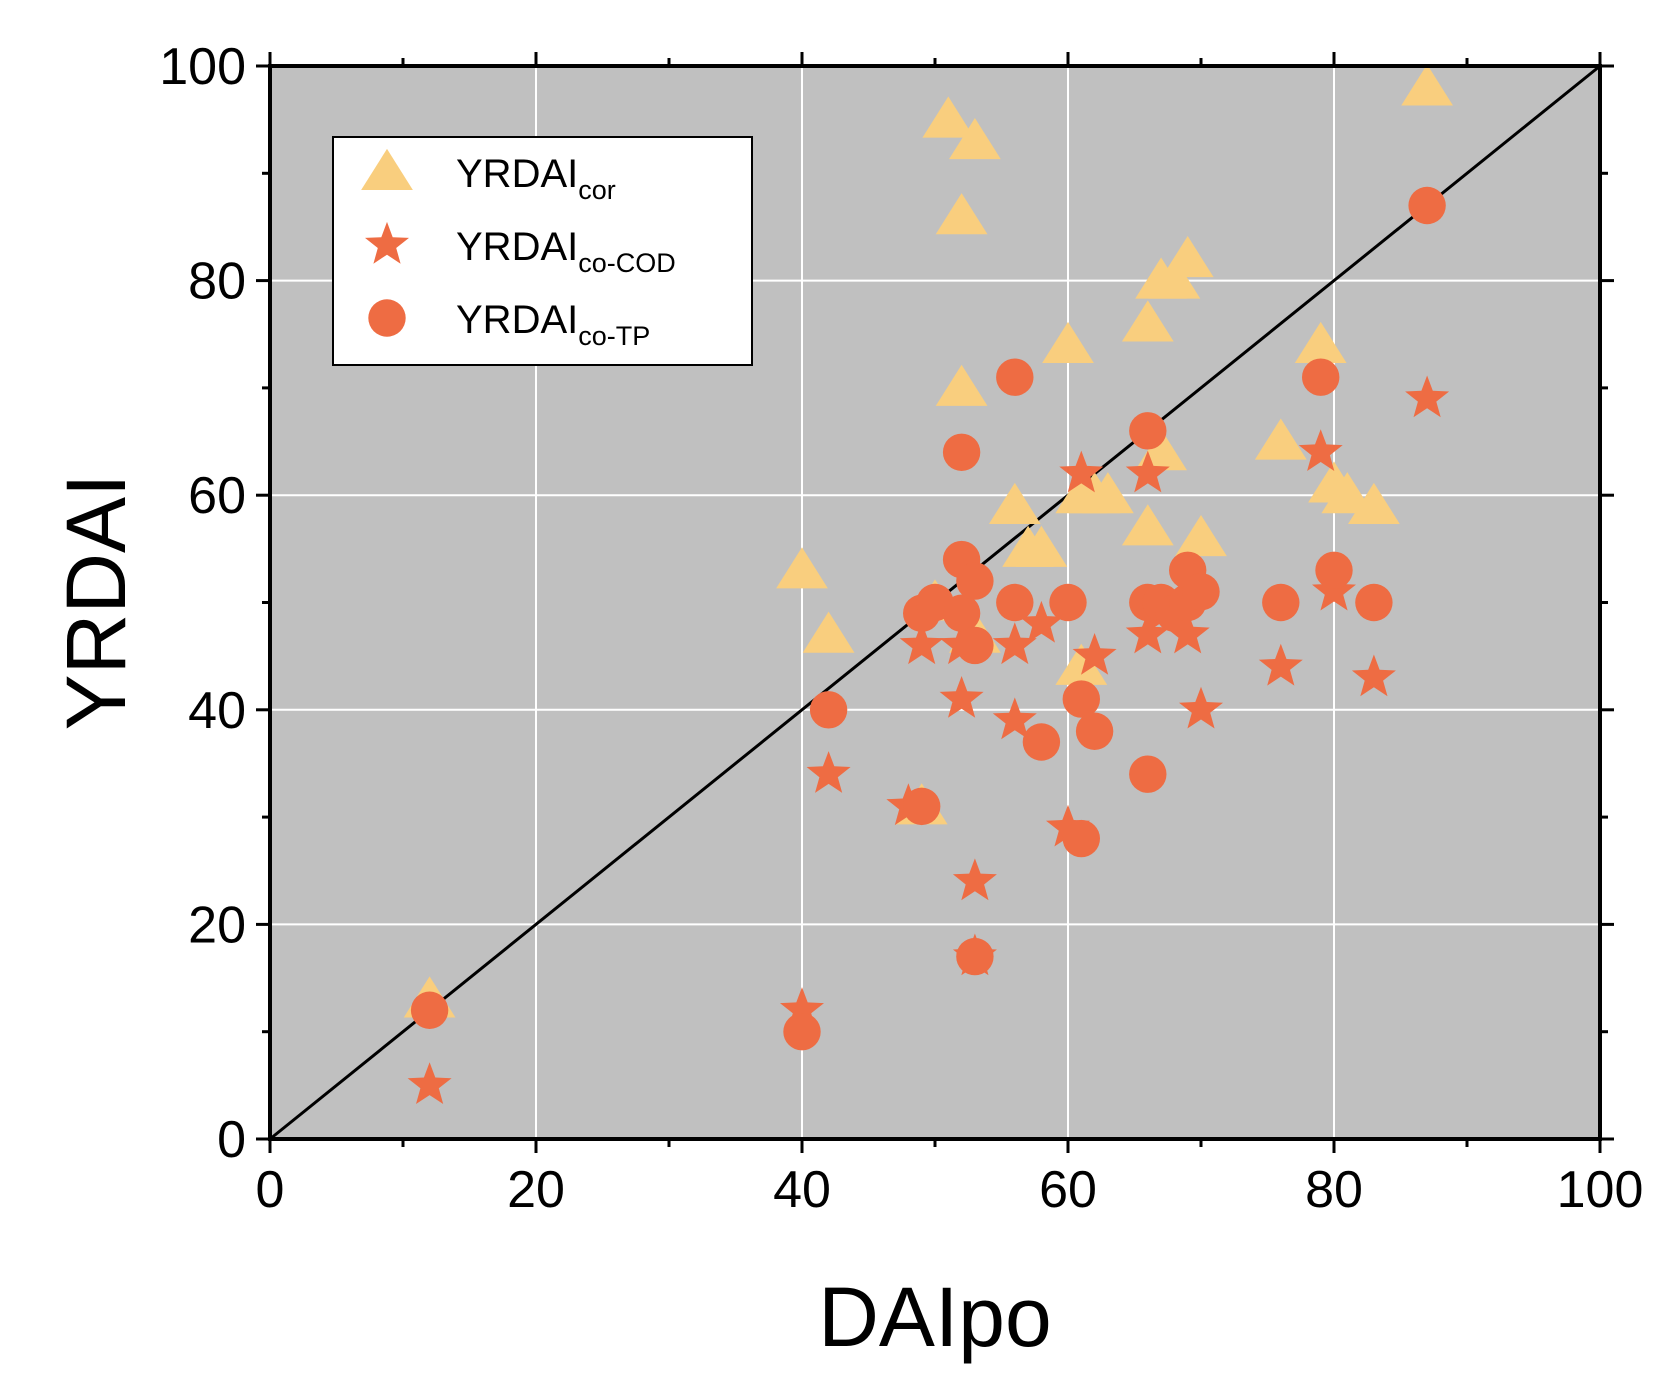 The image size is (1655, 1386). Describe the element at coordinates (1600, 1190) in the screenshot. I see `x-tick-label-100: 100` at that location.